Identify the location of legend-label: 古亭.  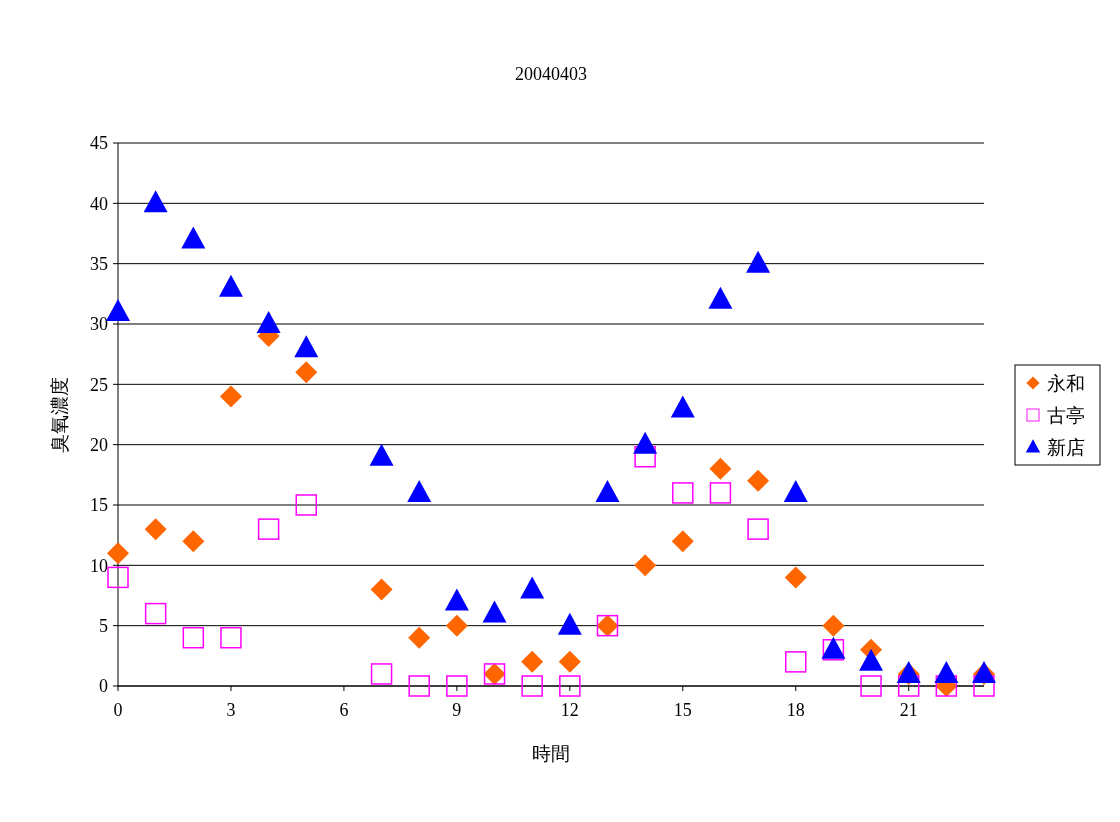
(1066, 415).